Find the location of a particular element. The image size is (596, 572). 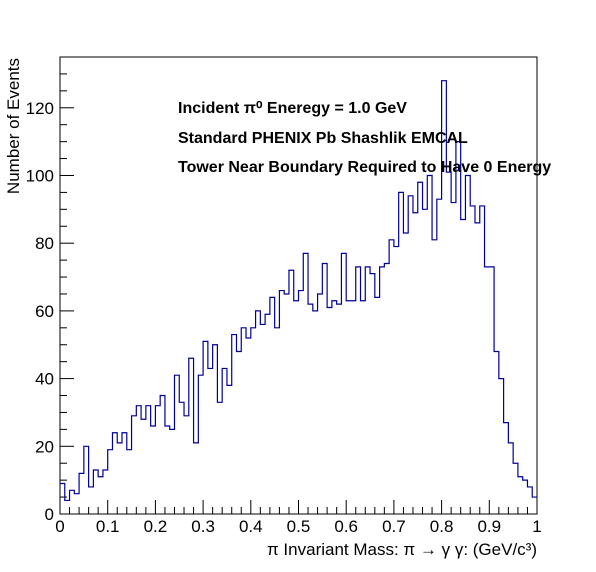

x-tick-label: 0.6 is located at coordinates (346, 526).